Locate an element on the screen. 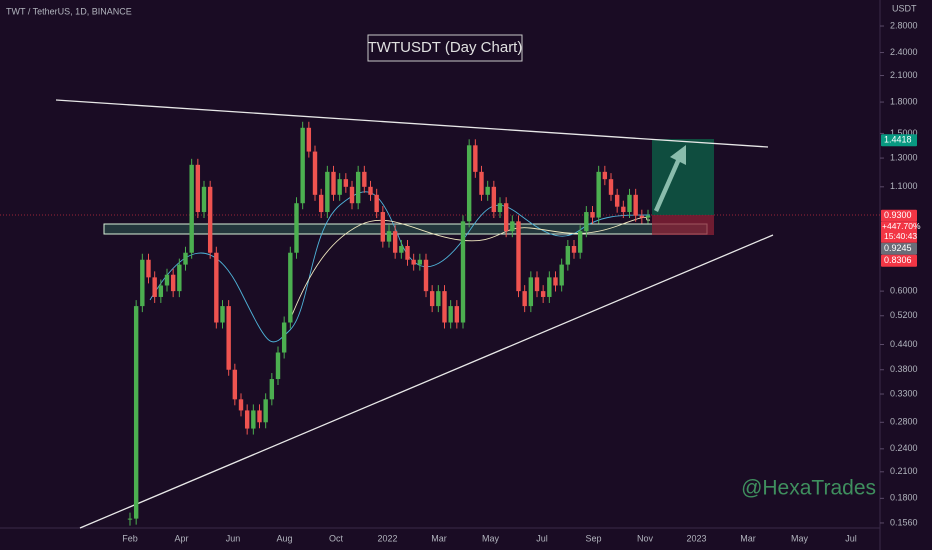 The image size is (932, 550). x-tick-label: 2022 is located at coordinates (387, 538).